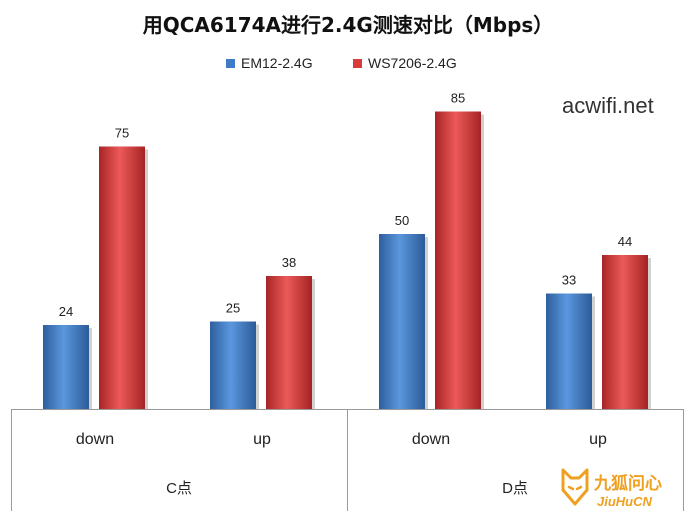  Describe the element at coordinates (341, 63) in the screenshot. I see `legend: EM12-2.4G WS7206-2.4G` at that location.